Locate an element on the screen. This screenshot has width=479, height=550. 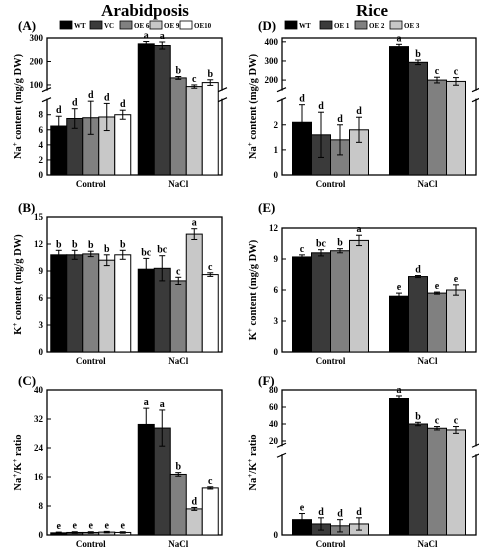
y-tick-label: 16 is located at coordinates (39, 477).